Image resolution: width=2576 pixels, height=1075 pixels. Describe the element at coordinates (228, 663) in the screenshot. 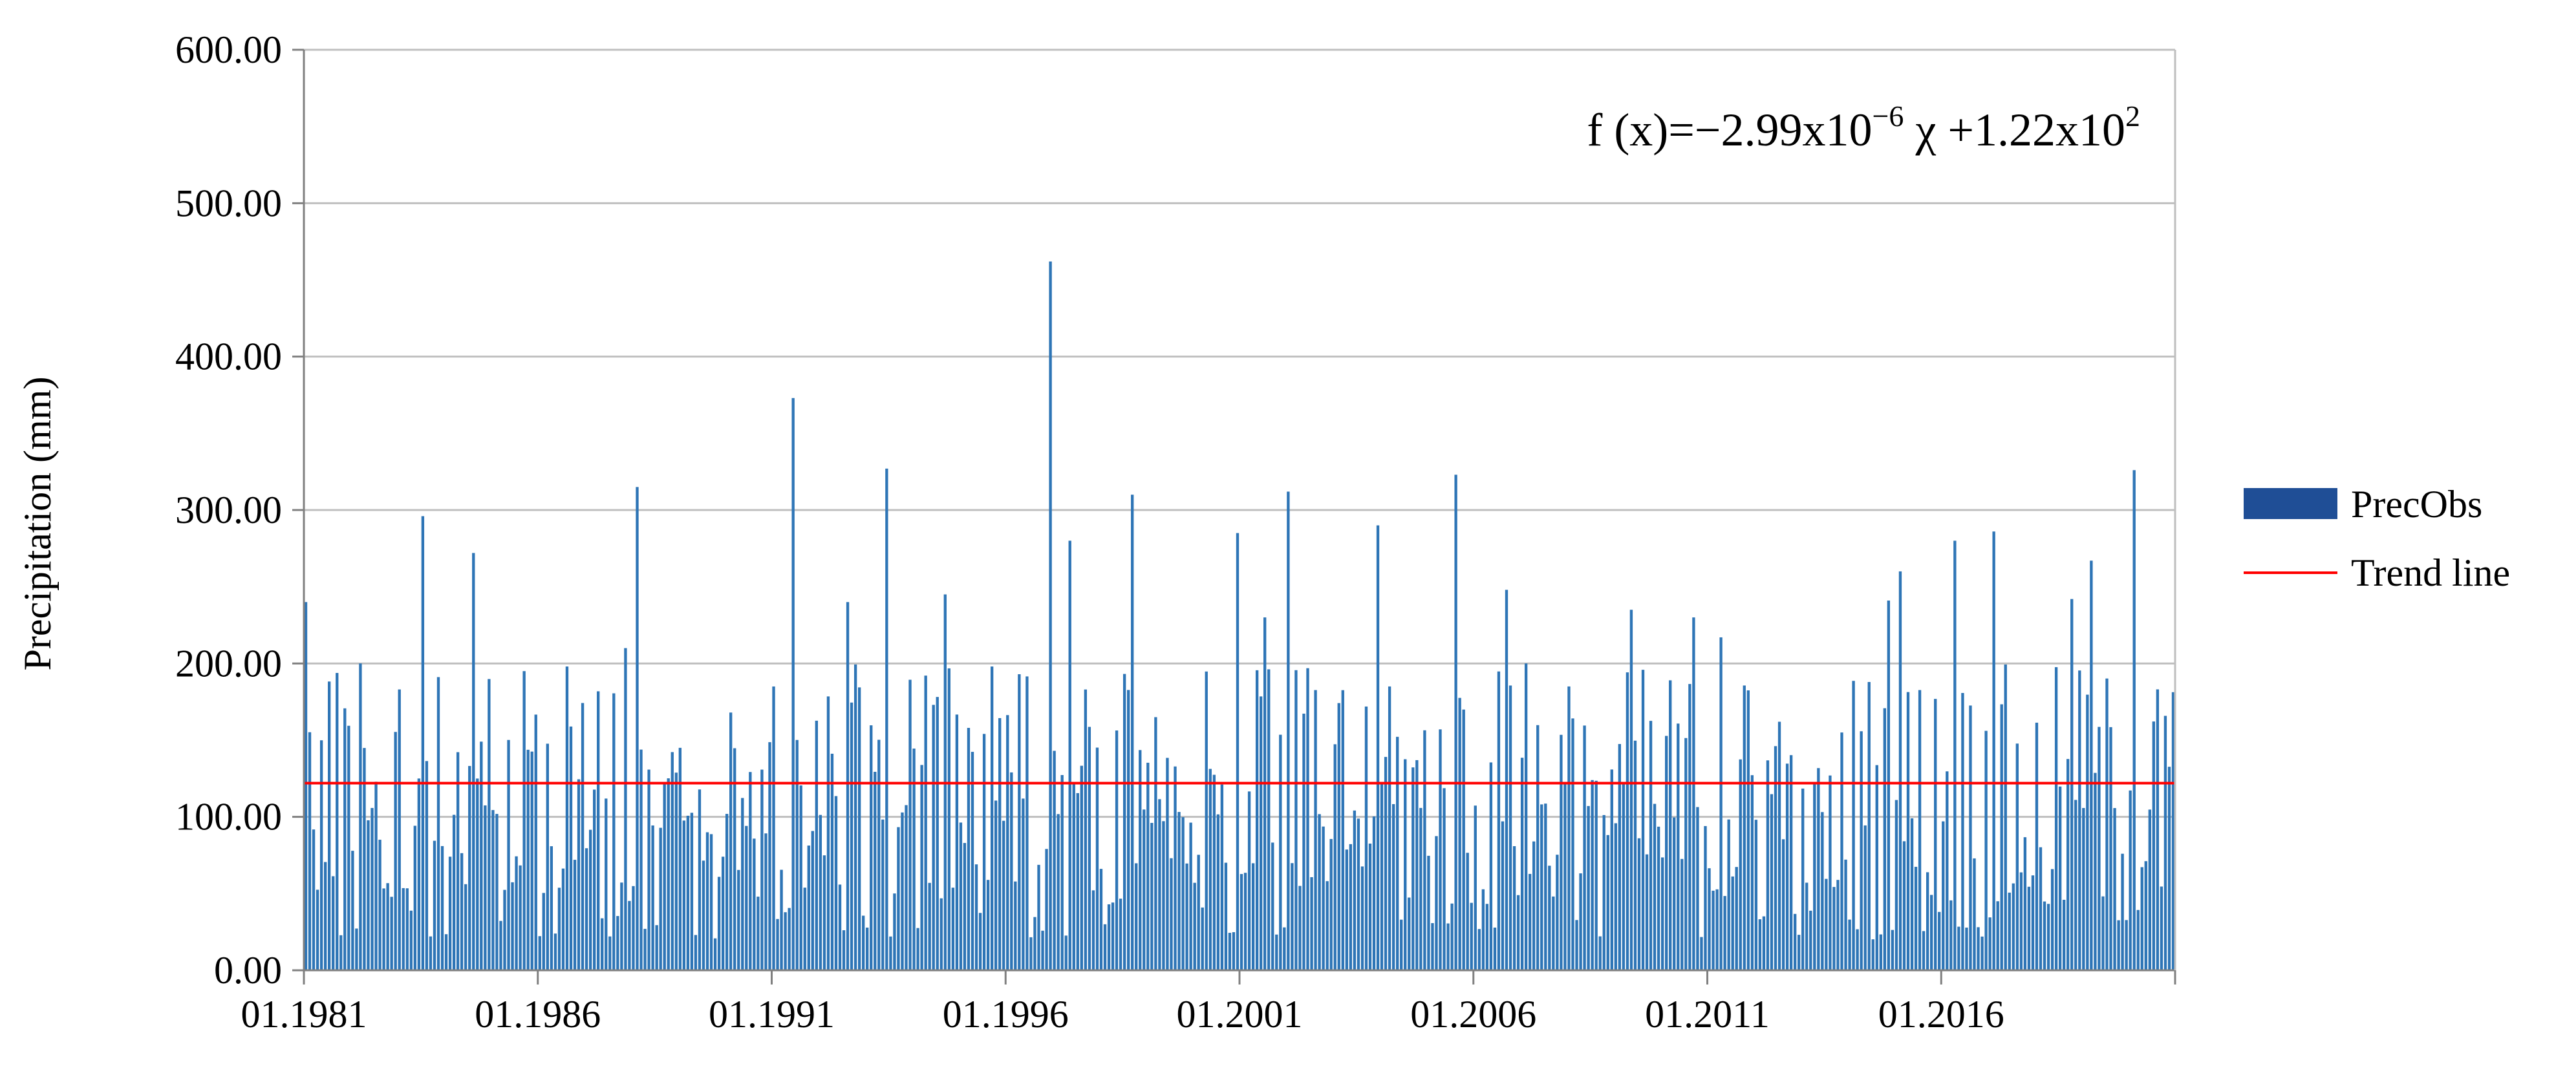

I see `y-tick-label: 200.00` at that location.